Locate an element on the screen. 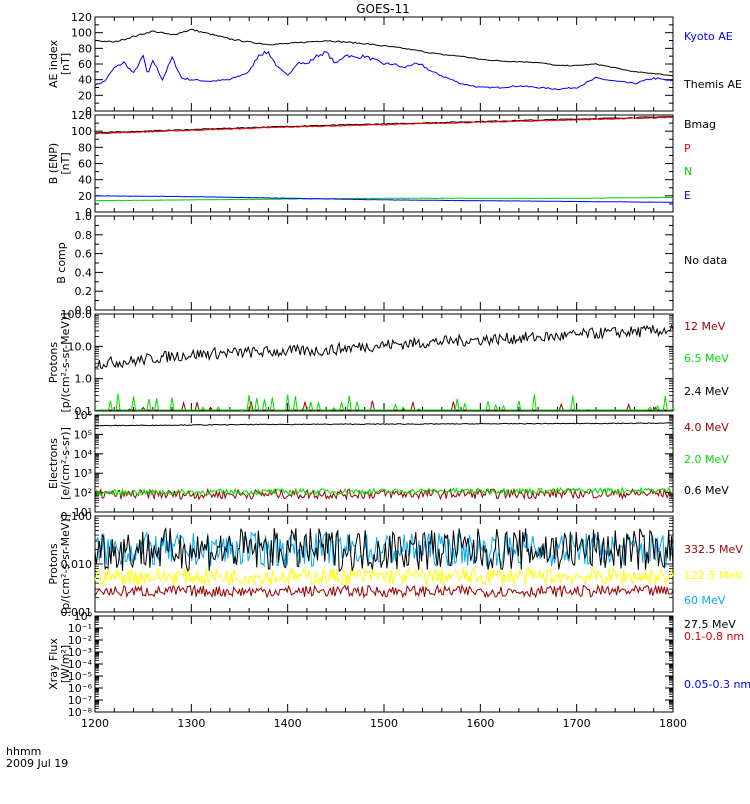 This screenshot has height=804, width=750. legend-entry: 4.0 MeV is located at coordinates (706, 427).